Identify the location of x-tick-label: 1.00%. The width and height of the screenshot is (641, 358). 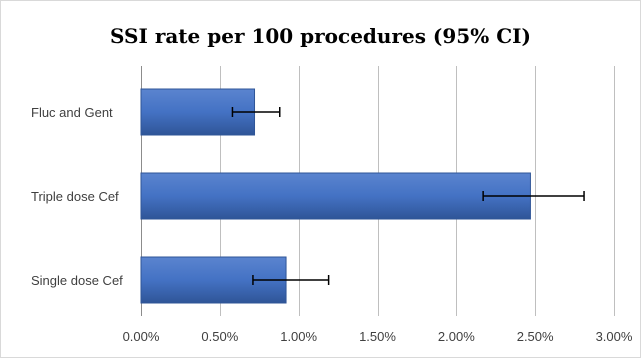
(298, 336).